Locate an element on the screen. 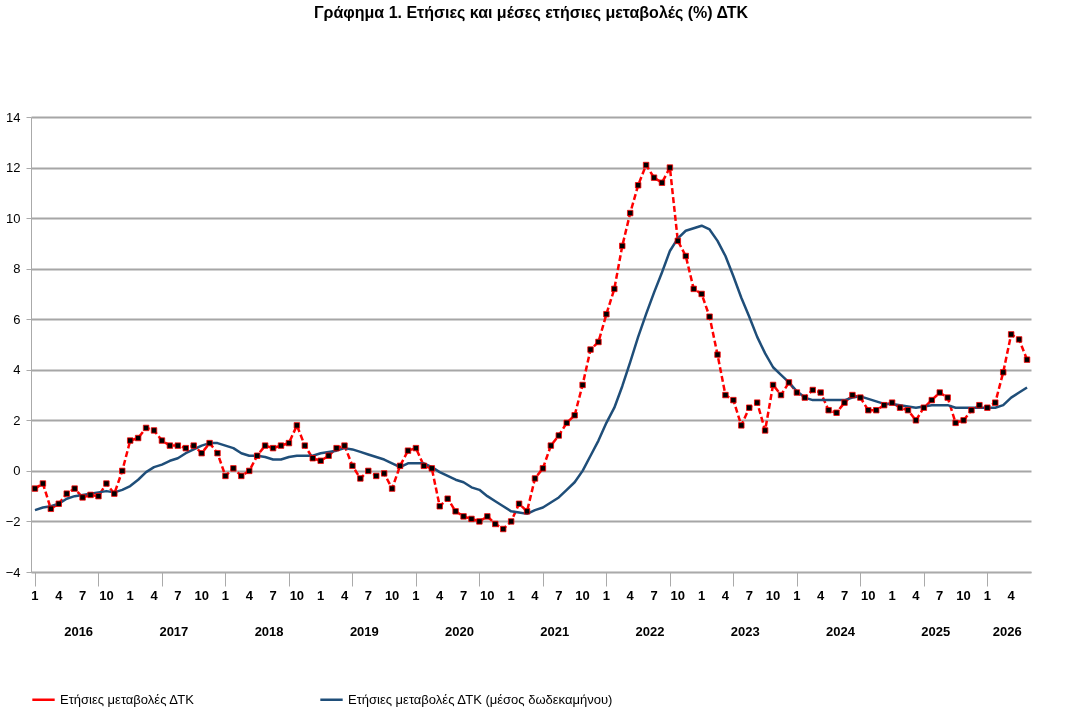 The width and height of the screenshot is (1067, 721). y-tick-label: −2 is located at coordinates (13, 521).